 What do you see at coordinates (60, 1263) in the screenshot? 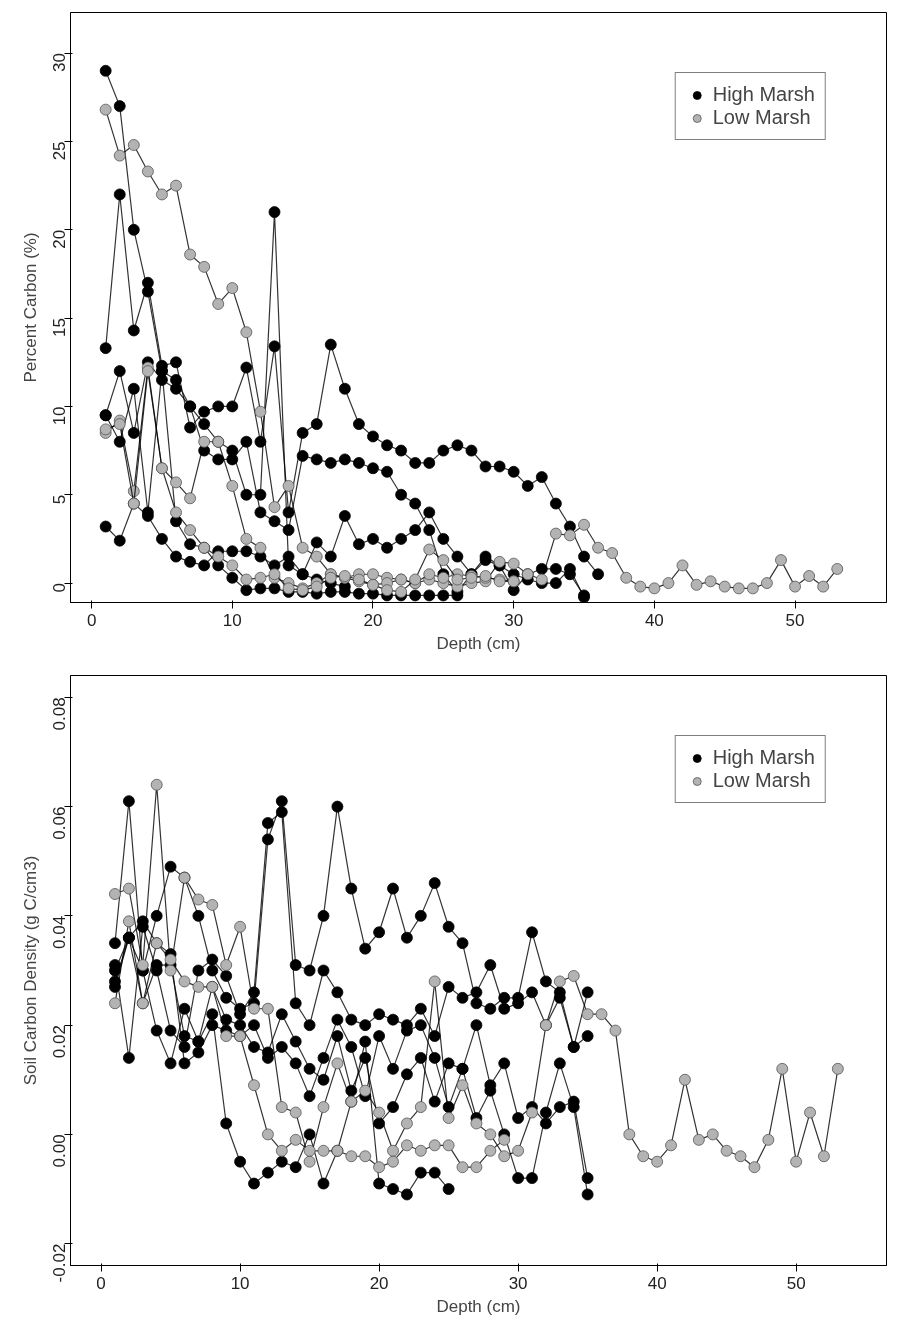
I see `y-tick-label: -0.02` at bounding box center [60, 1263].